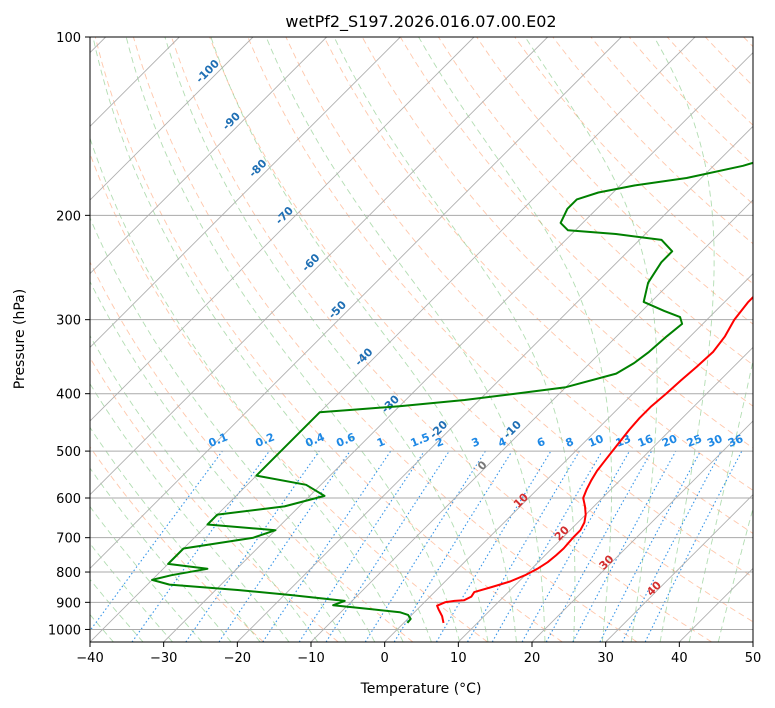  What do you see at coordinates (605, 658) in the screenshot?
I see `x-tick-label: 30` at bounding box center [605, 658].